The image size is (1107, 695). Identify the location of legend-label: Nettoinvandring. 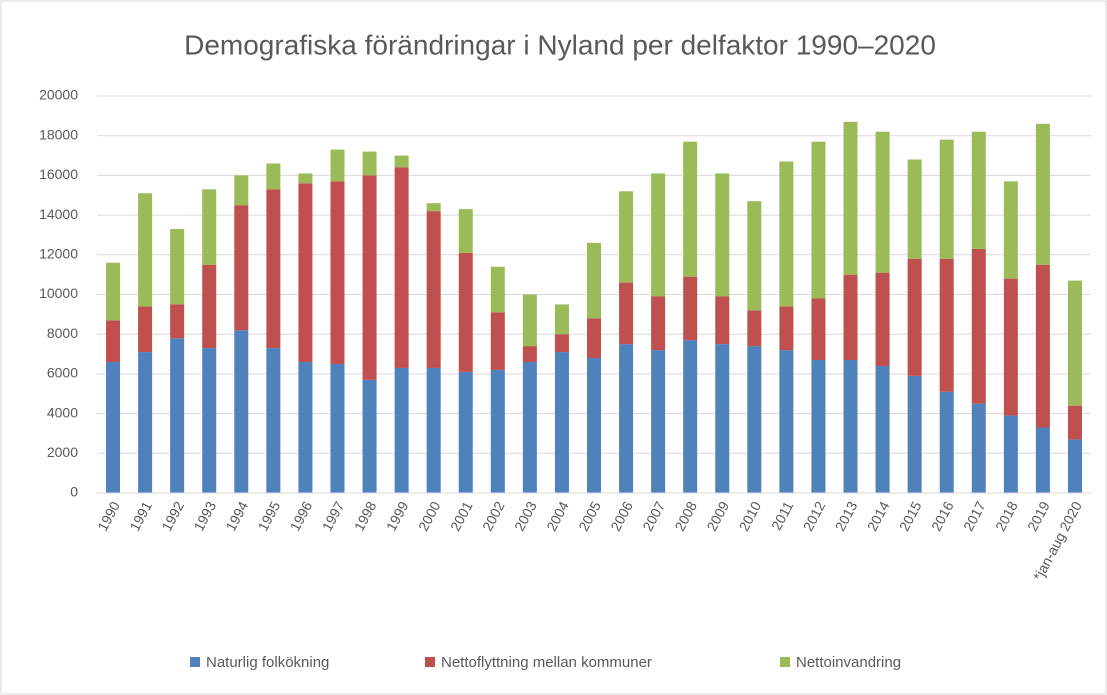
(848, 662).